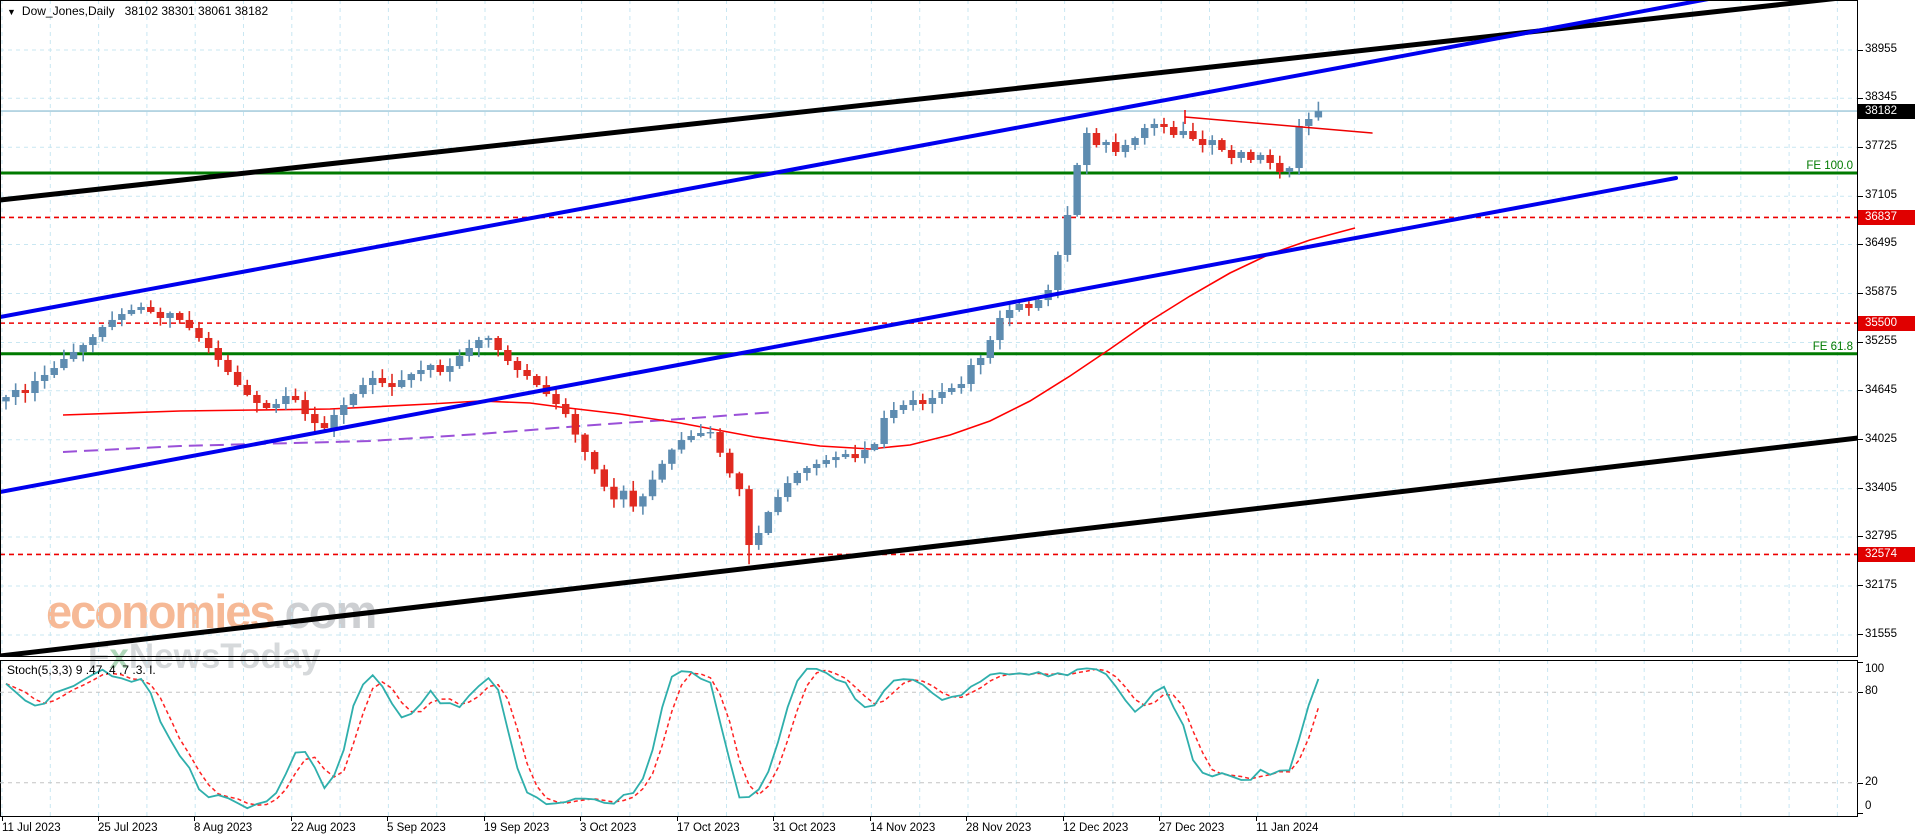  I want to click on price-tick-label: 38955, so click(1881, 49).